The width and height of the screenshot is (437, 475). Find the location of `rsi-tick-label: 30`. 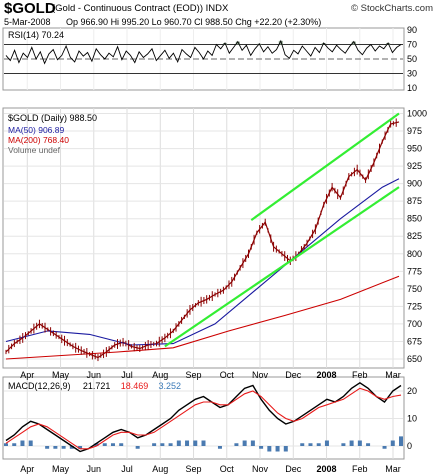

rsi-tick-label: 30 is located at coordinates (412, 74).